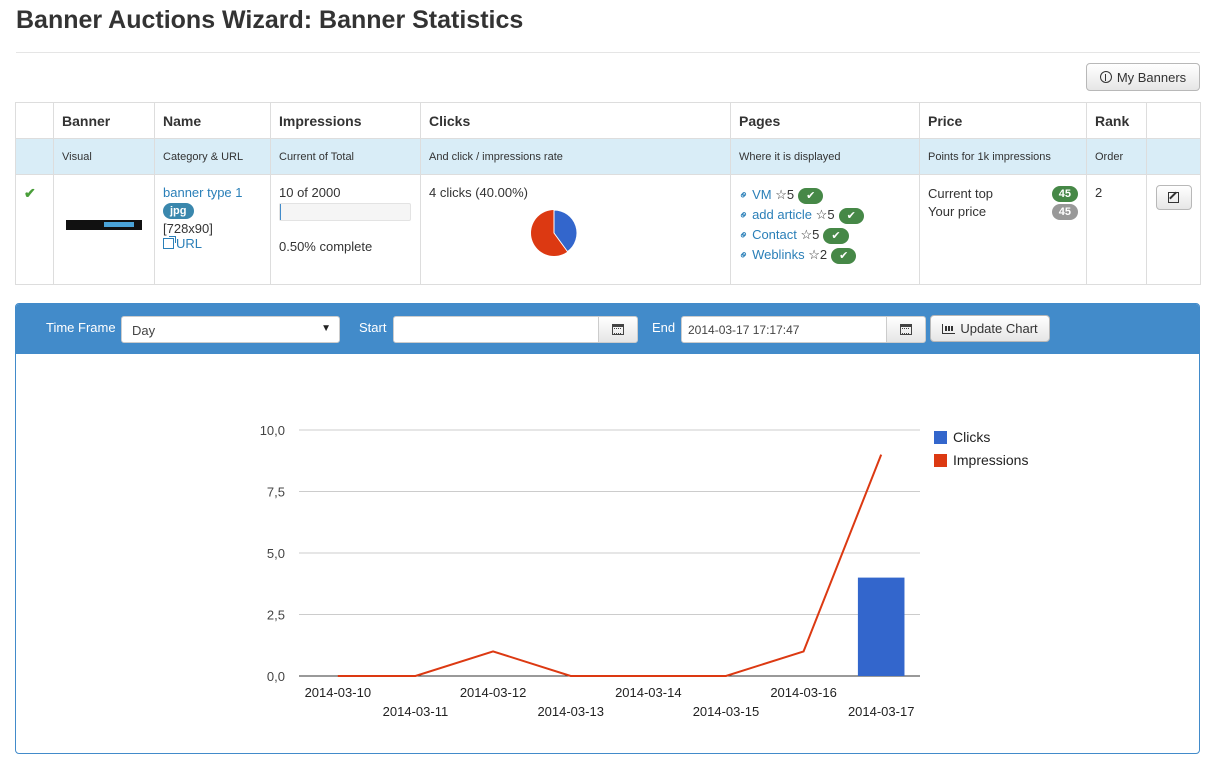 This screenshot has height=766, width=1225. Describe the element at coordinates (496, 329) in the screenshot. I see `start-date-input` at that location.